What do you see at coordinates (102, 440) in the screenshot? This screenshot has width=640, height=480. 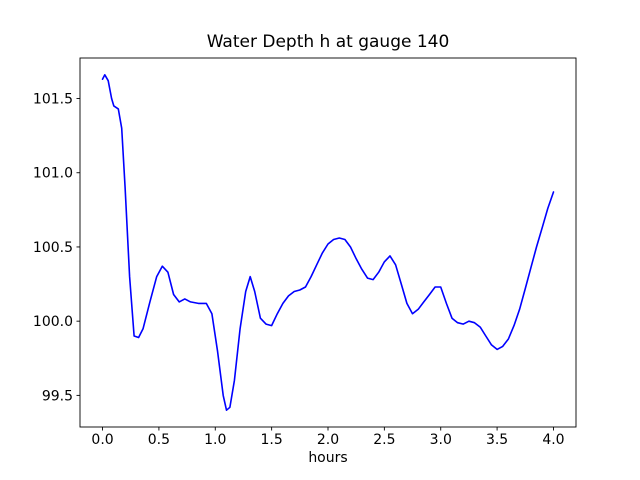 I see `x-tick-label: 0.0` at bounding box center [102, 440].